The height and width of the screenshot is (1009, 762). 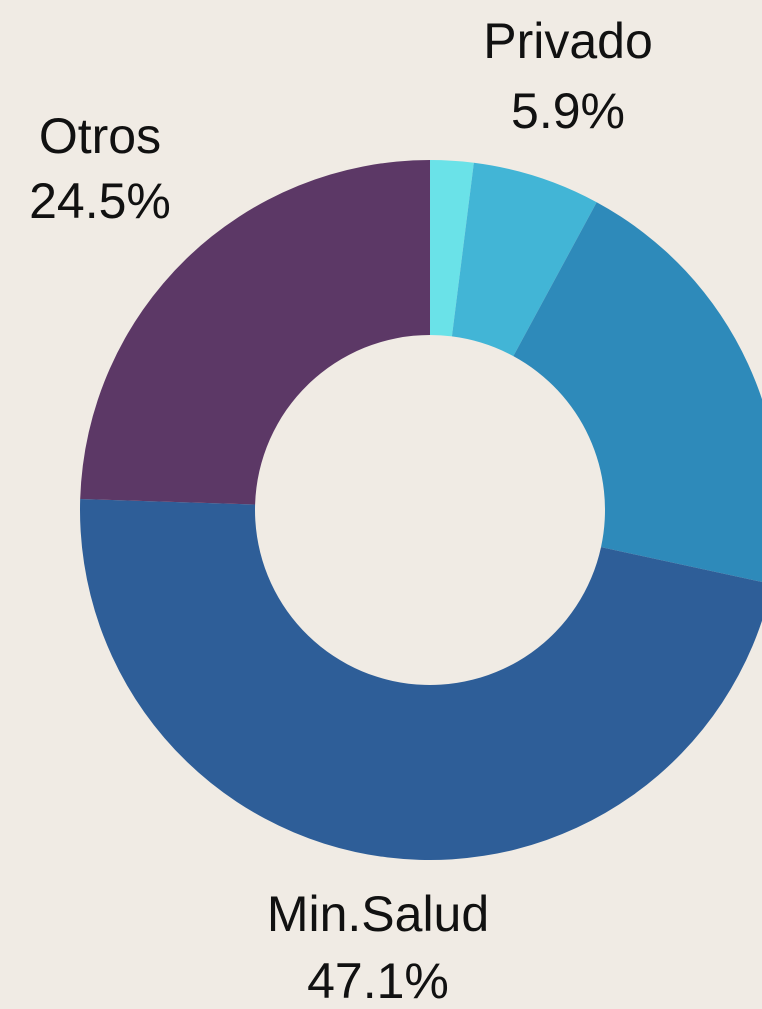 What do you see at coordinates (568, 111) in the screenshot?
I see `segment-value-label: 5.9%` at bounding box center [568, 111].